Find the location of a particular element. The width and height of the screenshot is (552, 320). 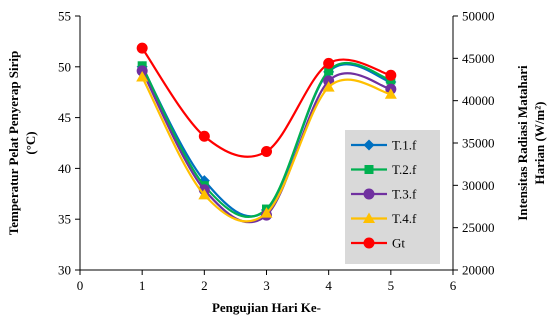

legend-item-t-4-f: T.4.f is located at coordinates (384, 218).